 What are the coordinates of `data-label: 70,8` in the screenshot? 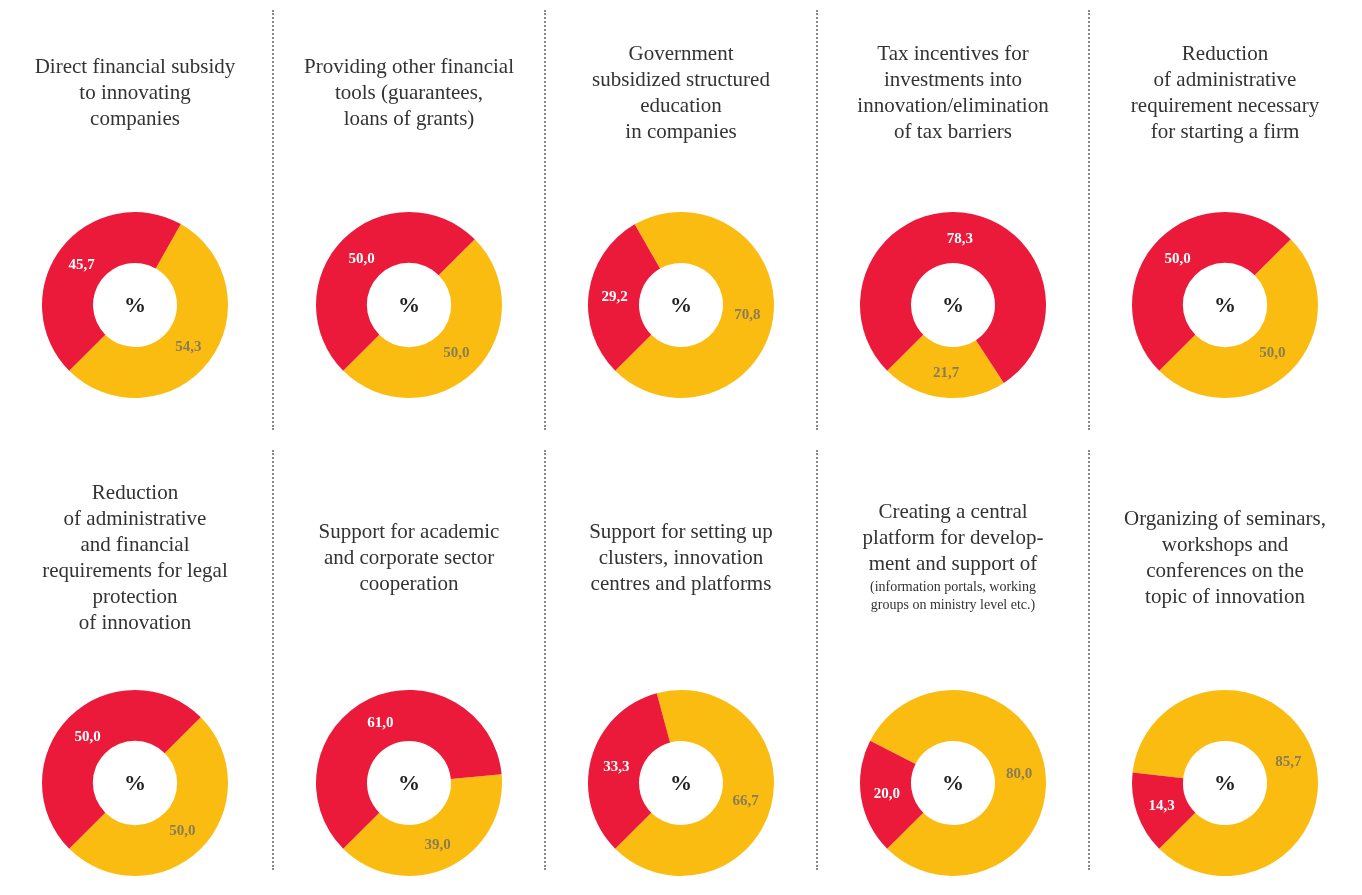 It's located at (747, 313).